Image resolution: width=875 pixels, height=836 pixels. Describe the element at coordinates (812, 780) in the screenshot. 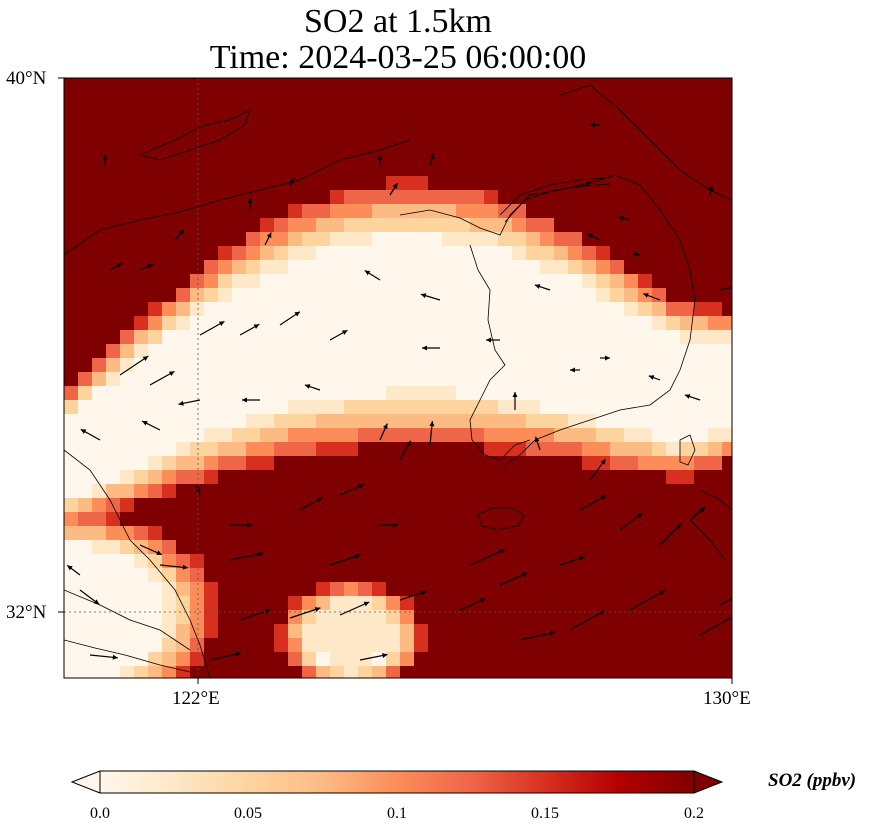

I see `colorbar-label: SO2 (ppbv)` at that location.